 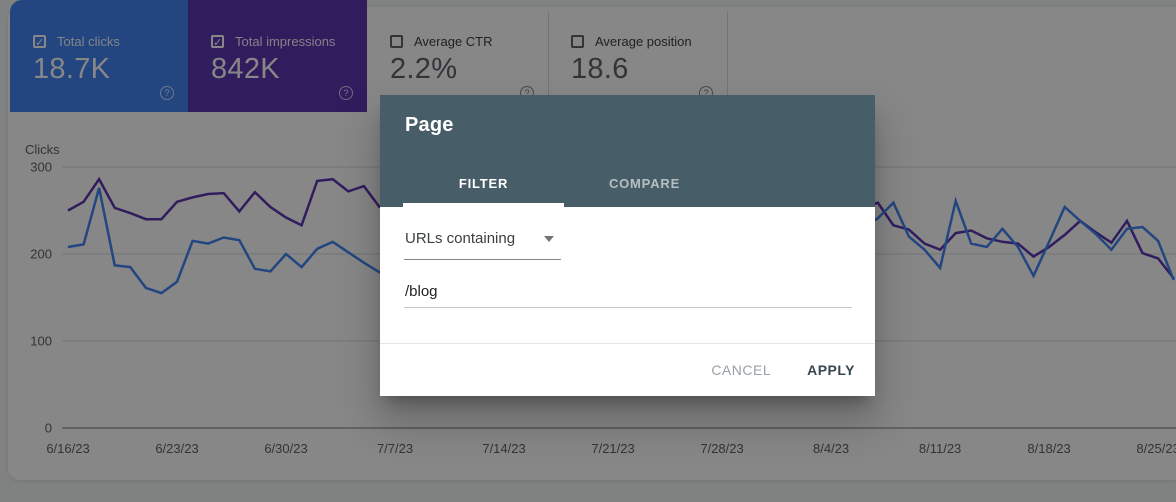 I want to click on metric-value: 18.6, so click(x=600, y=69).